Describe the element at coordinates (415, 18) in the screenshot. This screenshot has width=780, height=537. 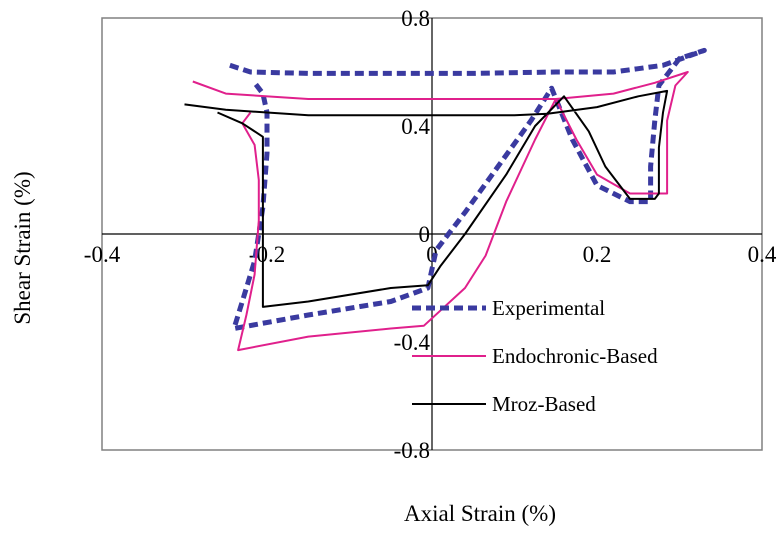
I see `y-tick-label: 0.8` at that location.